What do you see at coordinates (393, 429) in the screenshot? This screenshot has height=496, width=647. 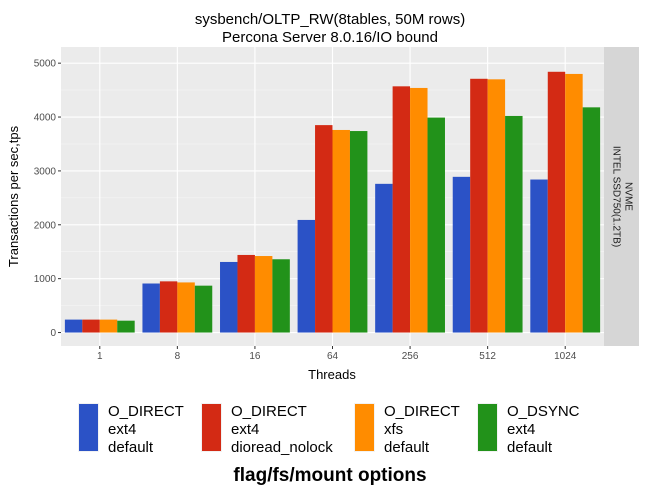 I see `legend-label: xfs` at bounding box center [393, 429].